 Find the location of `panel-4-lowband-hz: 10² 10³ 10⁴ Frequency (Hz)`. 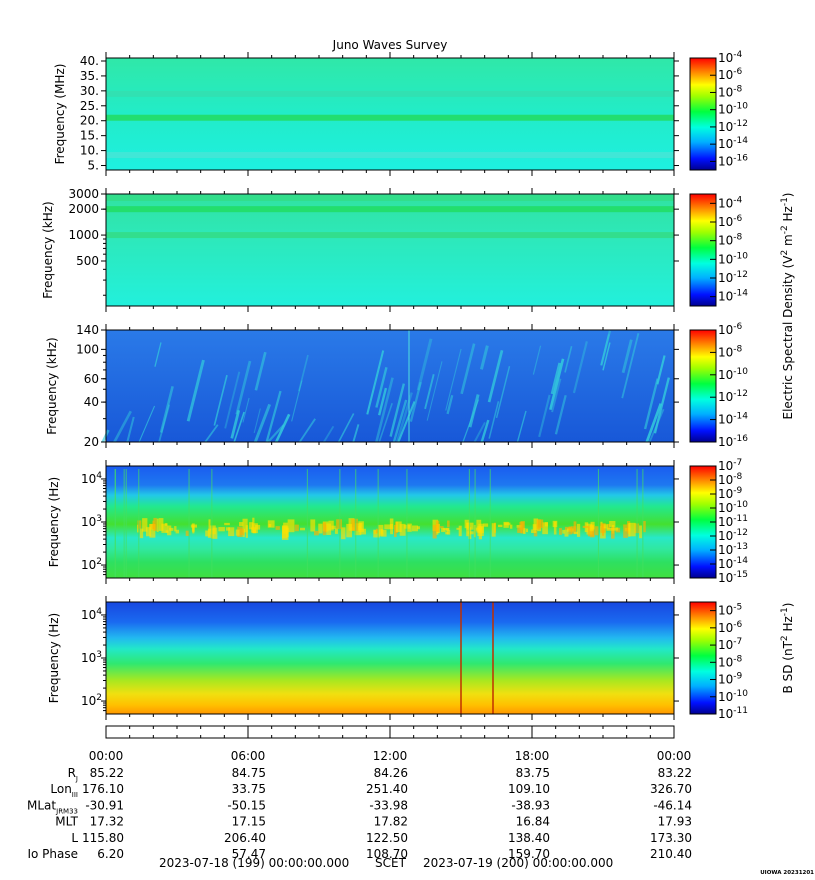

panel-4-lowband-hz: 10² 10³ 10⁴ Frequency (Hz) is located at coordinates (363, 522).